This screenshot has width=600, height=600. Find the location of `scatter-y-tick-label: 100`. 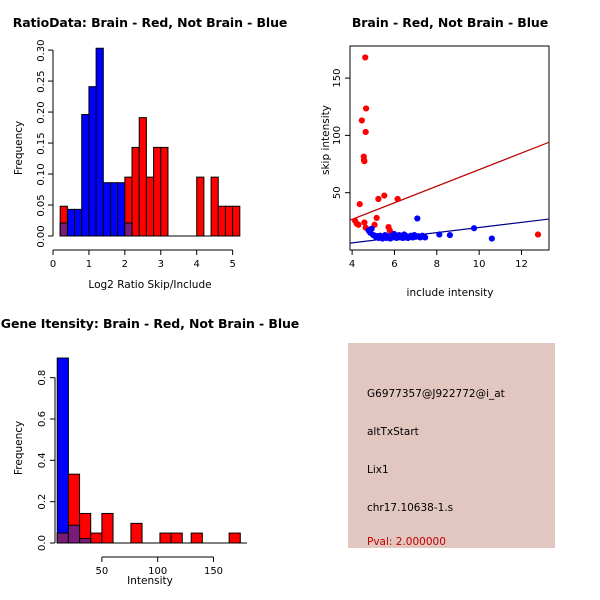

scatter-y-tick-label: 100 is located at coordinates (337, 135).